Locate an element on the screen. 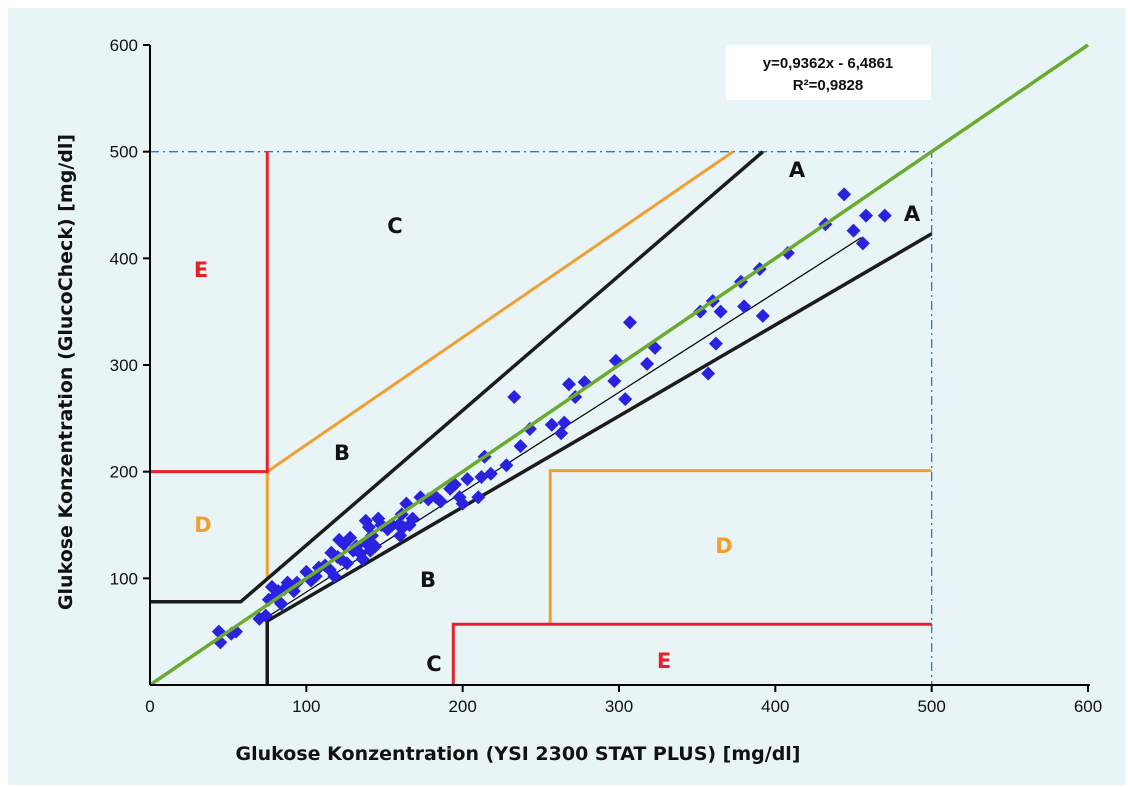 The image size is (1128, 787). zone-label-d-lower: D is located at coordinates (723, 546).